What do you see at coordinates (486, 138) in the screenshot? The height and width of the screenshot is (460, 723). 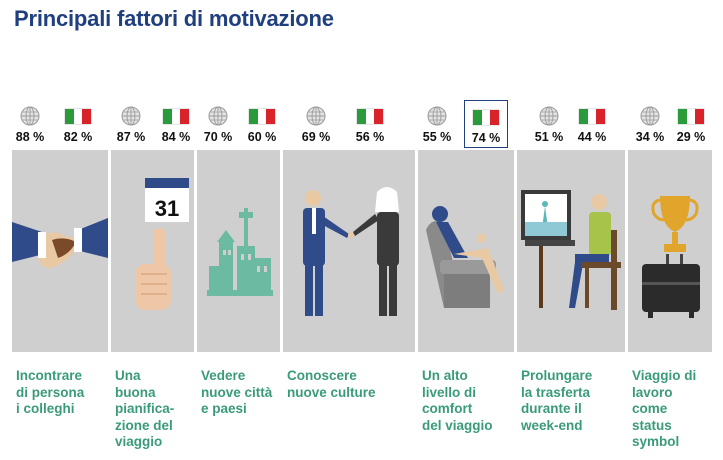 I see `italy-value-label: 74 %` at bounding box center [486, 138].